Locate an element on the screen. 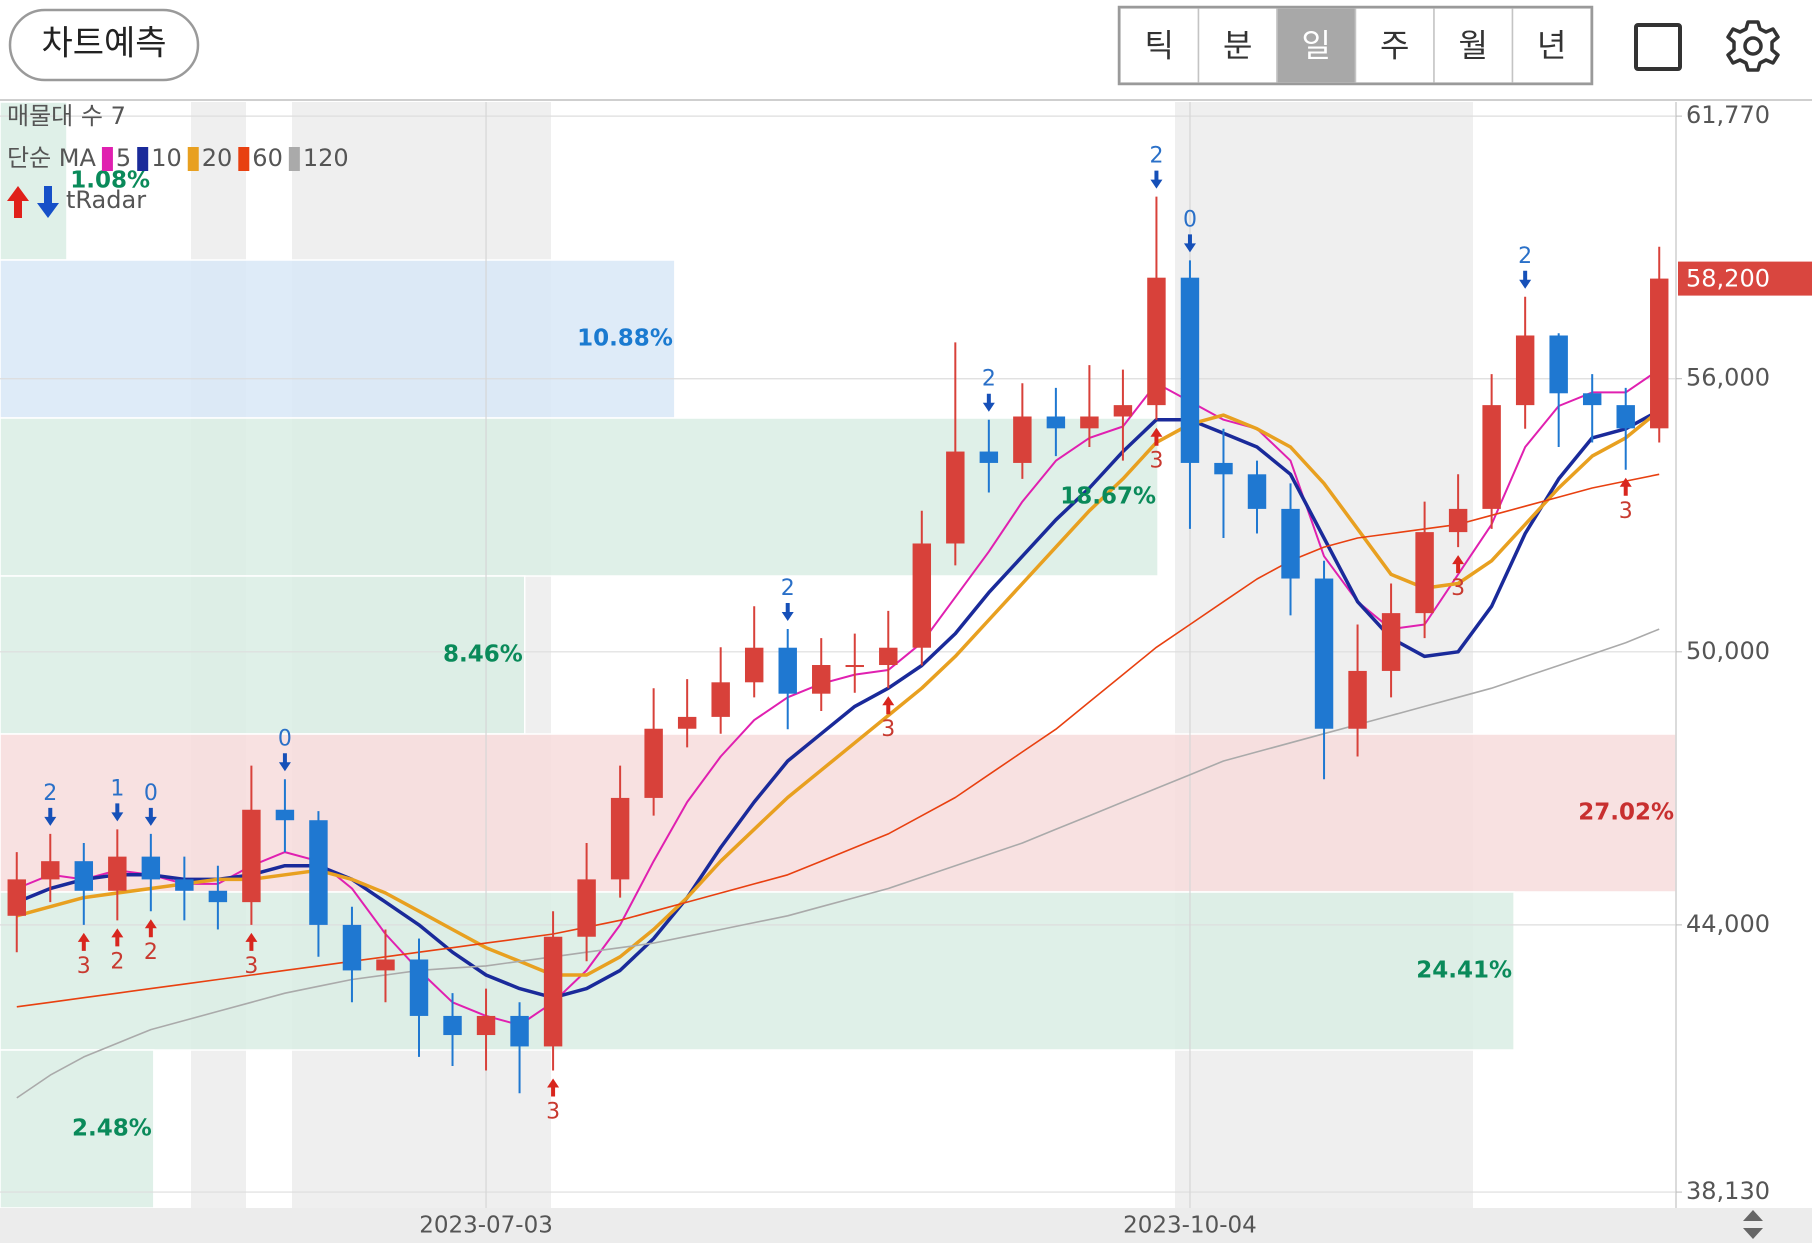  sell-signal-label: 0 is located at coordinates (285, 738).